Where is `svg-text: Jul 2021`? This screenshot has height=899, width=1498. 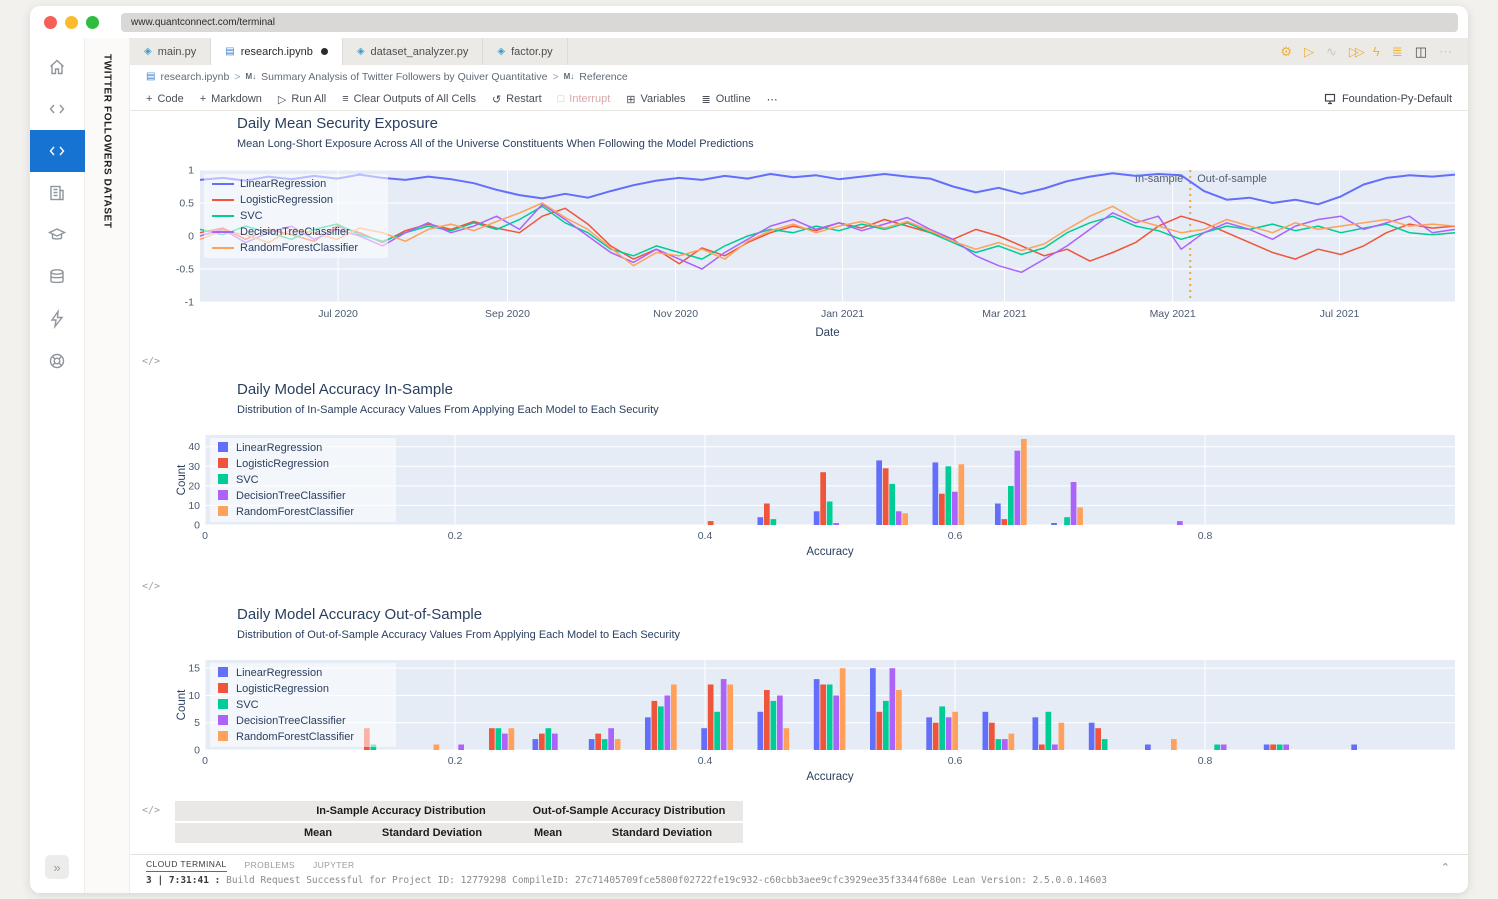 svg-text: Jul 2021 is located at coordinates (1340, 314).